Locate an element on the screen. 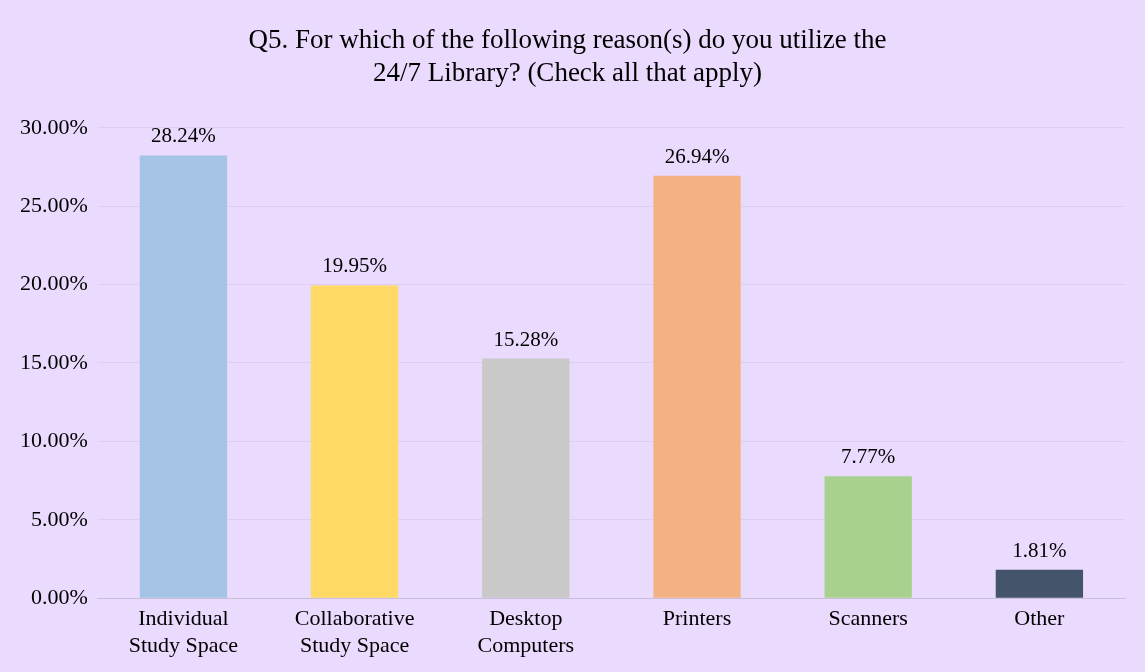 This screenshot has height=672, width=1145. y-tick-label: 30.00% is located at coordinates (54, 126).